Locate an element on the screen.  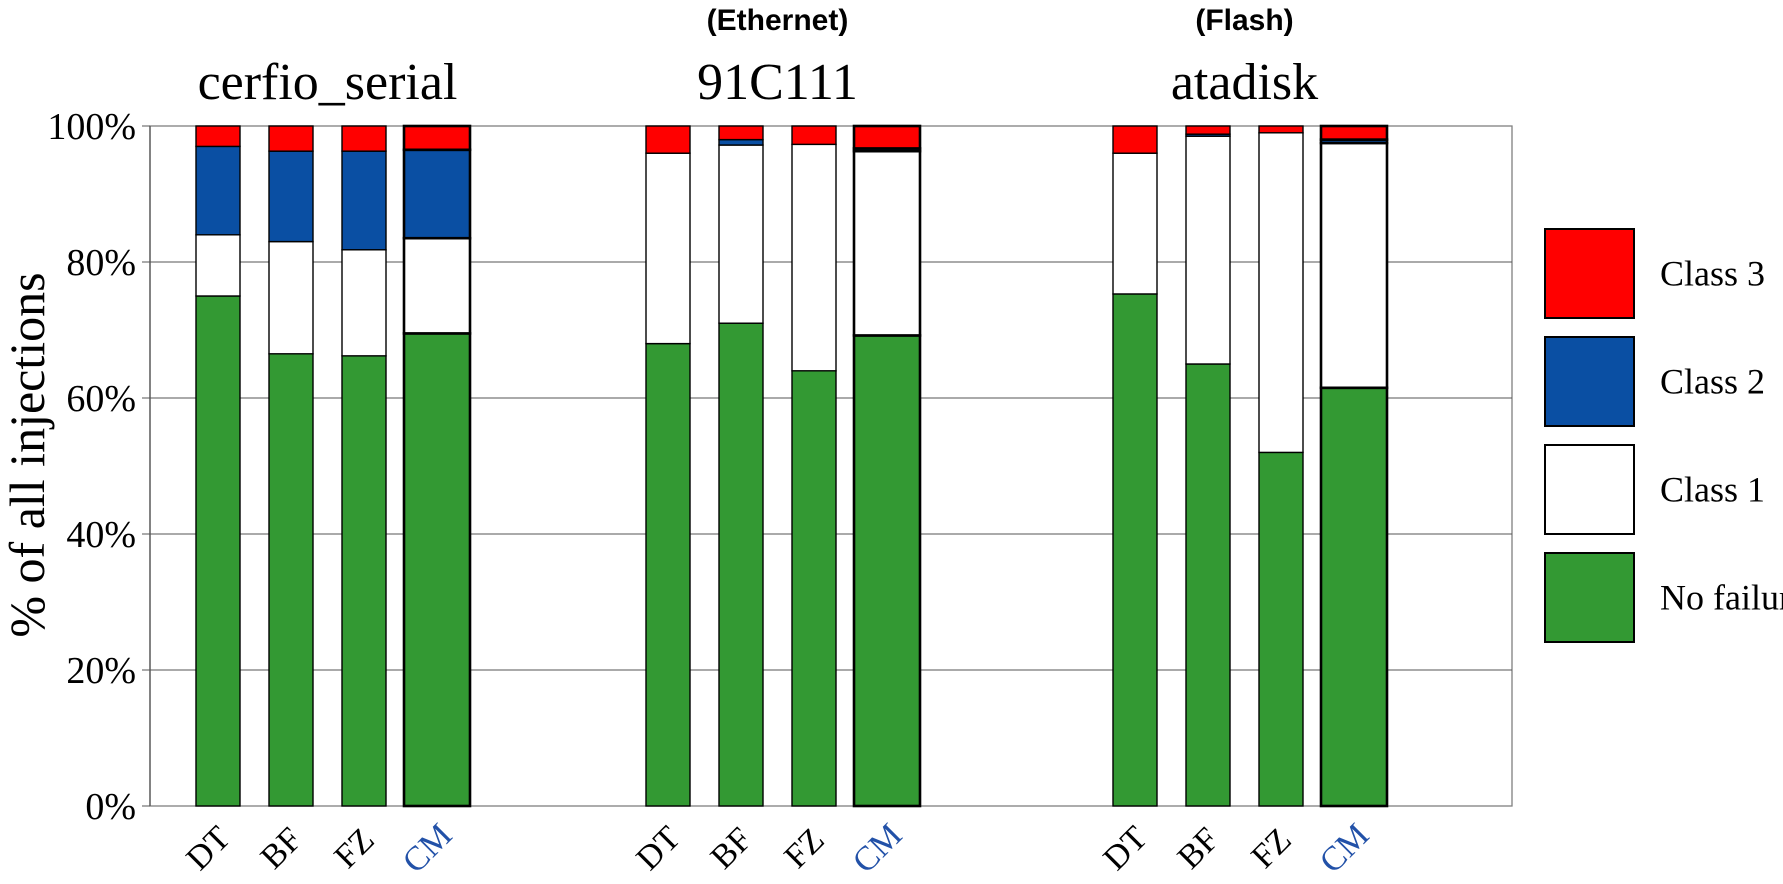
y-axis: 0% 20% 40% 60% 80% 100% is located at coordinates (99, 467).